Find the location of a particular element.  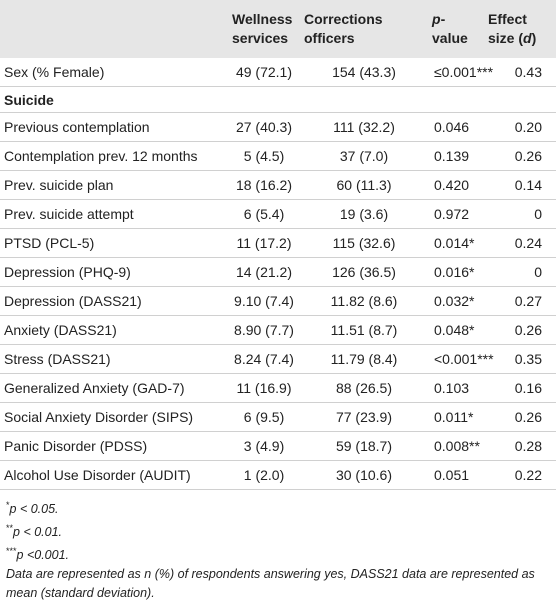

row-label: Depression (DASS21) is located at coordinates (114, 301).